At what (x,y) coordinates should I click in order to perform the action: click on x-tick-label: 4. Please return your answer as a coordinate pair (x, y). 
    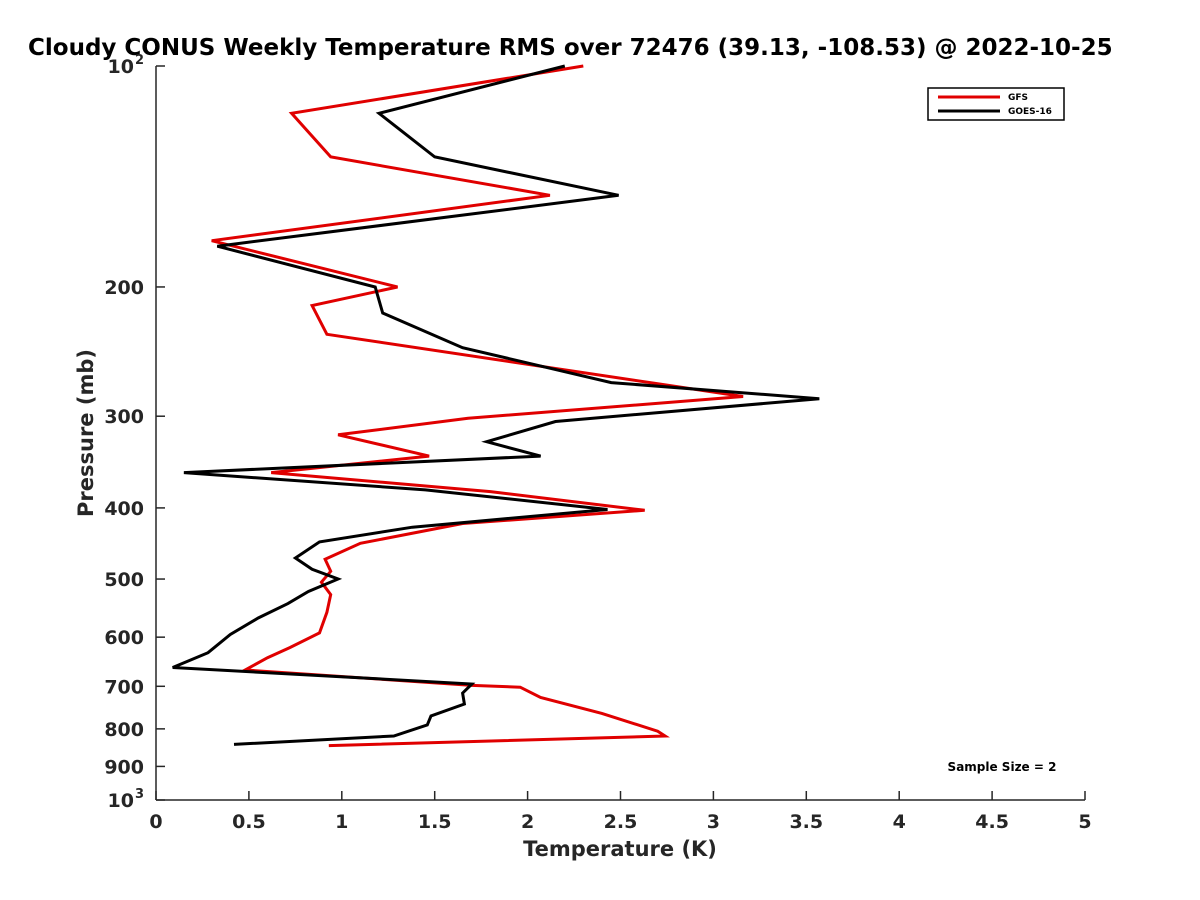
    Looking at the image, I should click on (899, 822).